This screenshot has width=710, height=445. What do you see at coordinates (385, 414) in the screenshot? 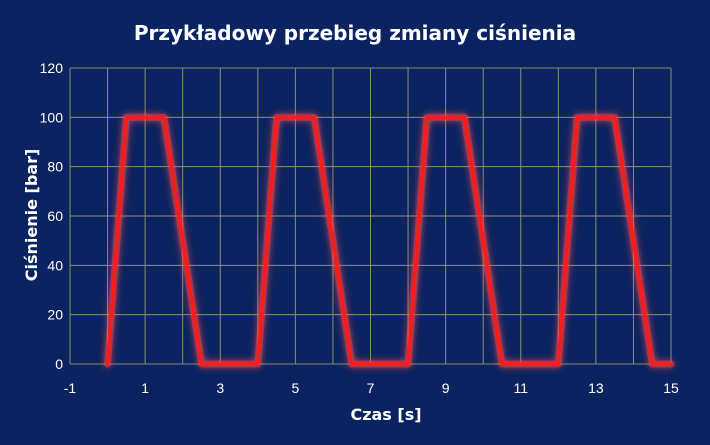
I see `x-axis-title: Czas [s]` at bounding box center [385, 414].